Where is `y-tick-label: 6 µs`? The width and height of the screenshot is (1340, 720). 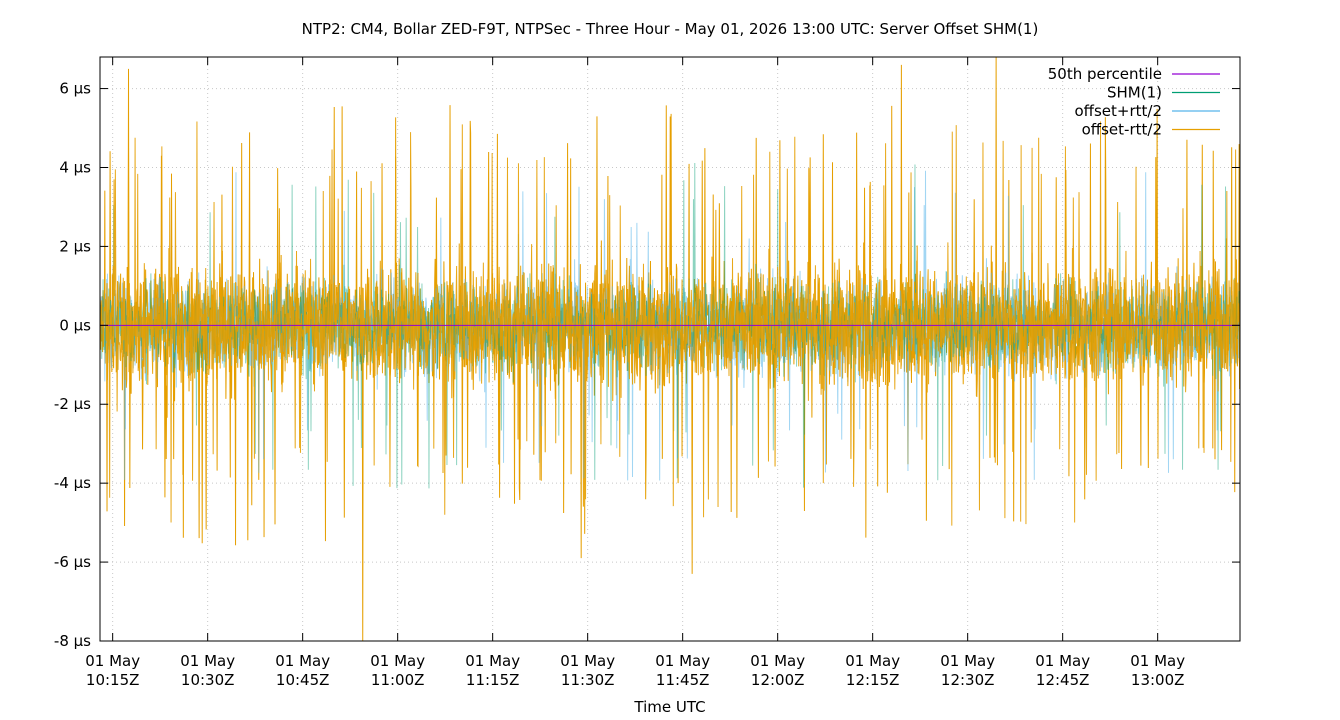 y-tick-label: 6 µs is located at coordinates (75, 89).